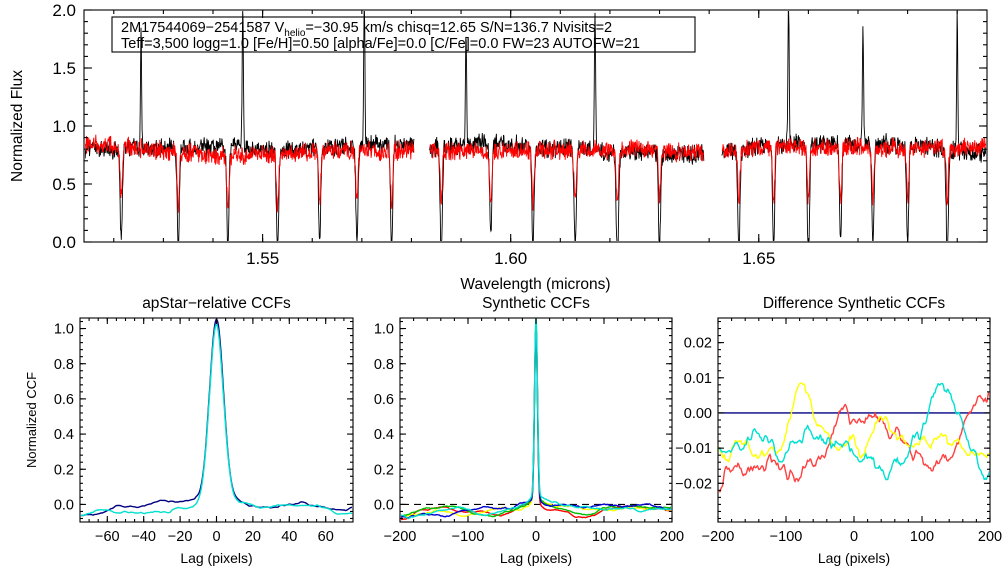 The width and height of the screenshot is (1008, 576). Describe the element at coordinates (253, 537) in the screenshot. I see `x-tick-label: 20` at that location.